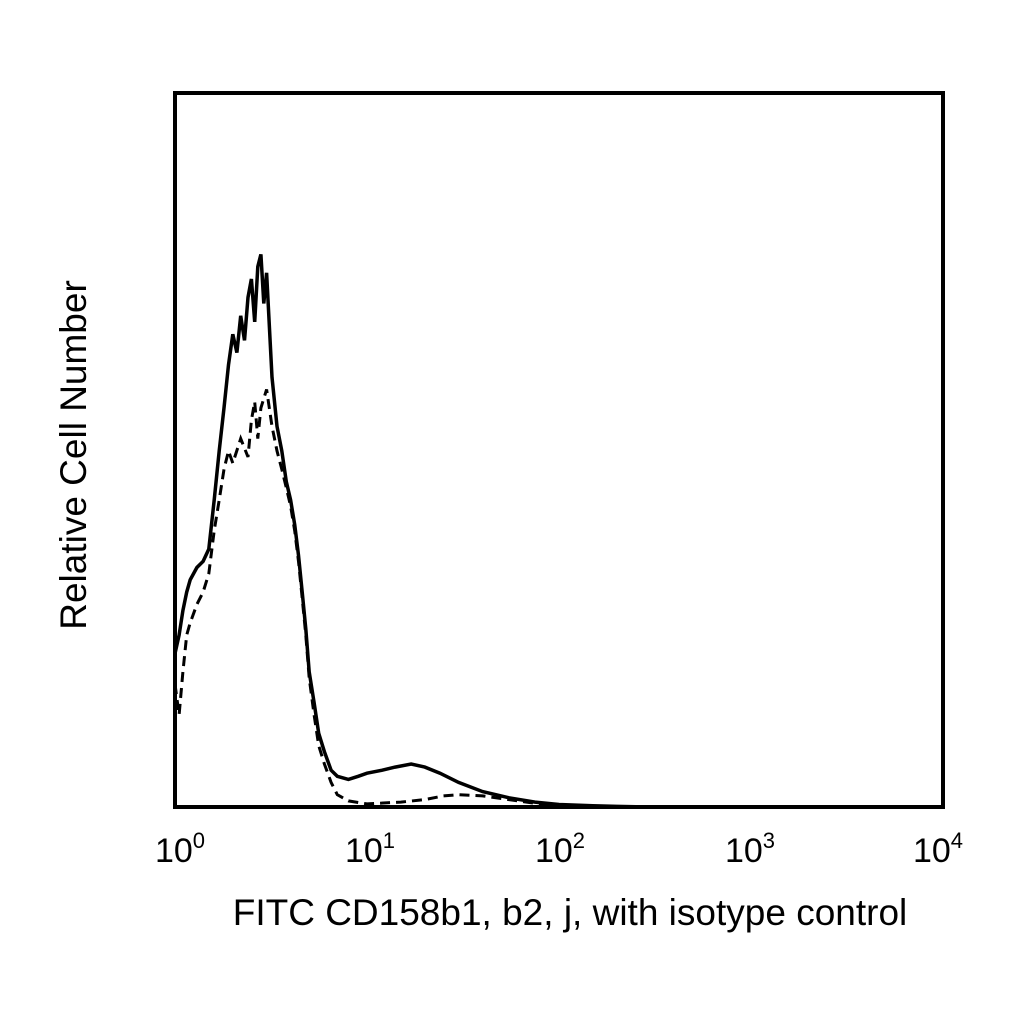 Image resolution: width=1024 pixels, height=1024 pixels. I want to click on x-tick-label-2: 10², so click(560, 849).